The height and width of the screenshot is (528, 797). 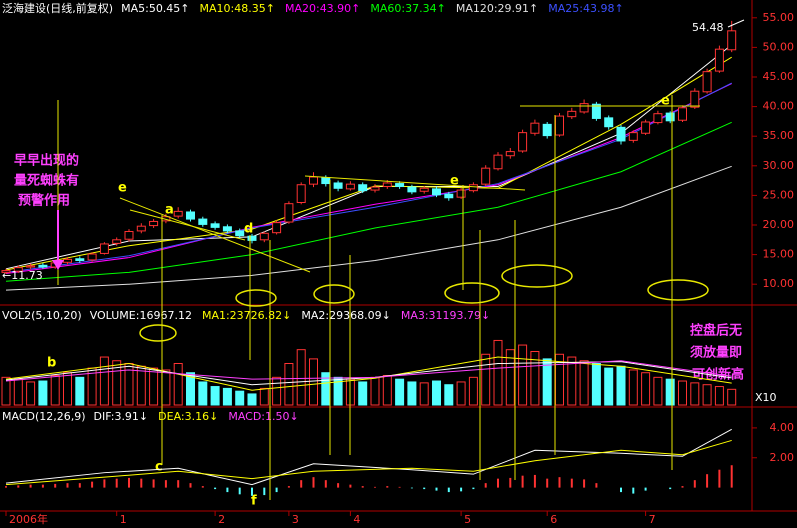 I want to click on unit-label: X10, so click(x=766, y=397).